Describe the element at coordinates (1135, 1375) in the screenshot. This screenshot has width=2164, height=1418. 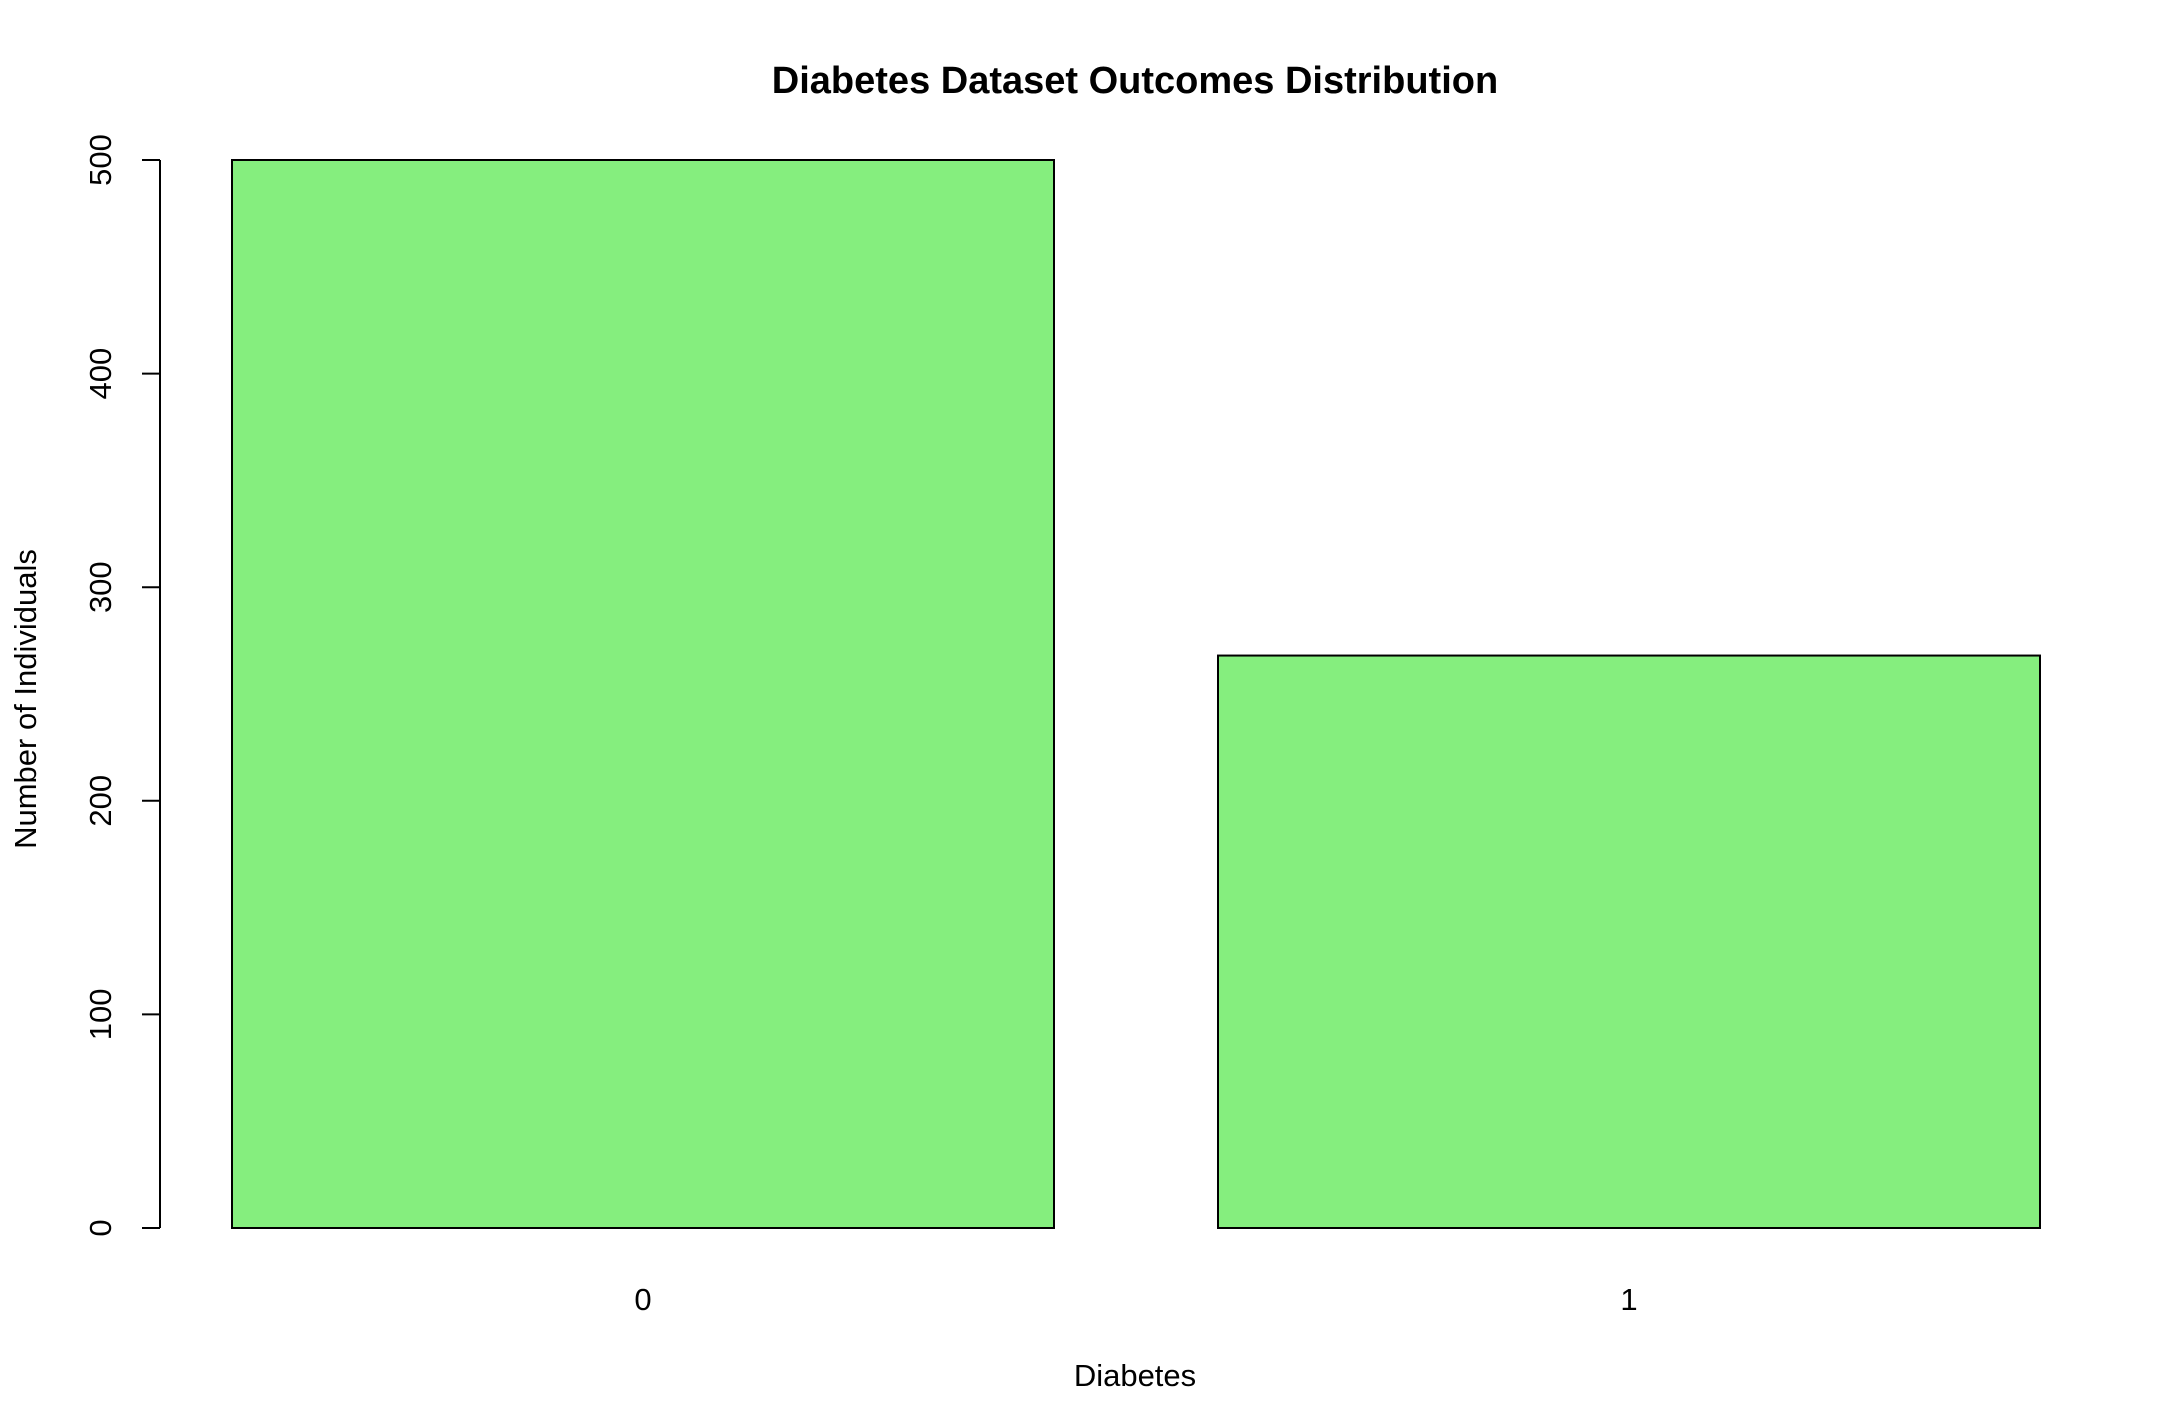
I see `x-axis-label: Diabetes` at that location.